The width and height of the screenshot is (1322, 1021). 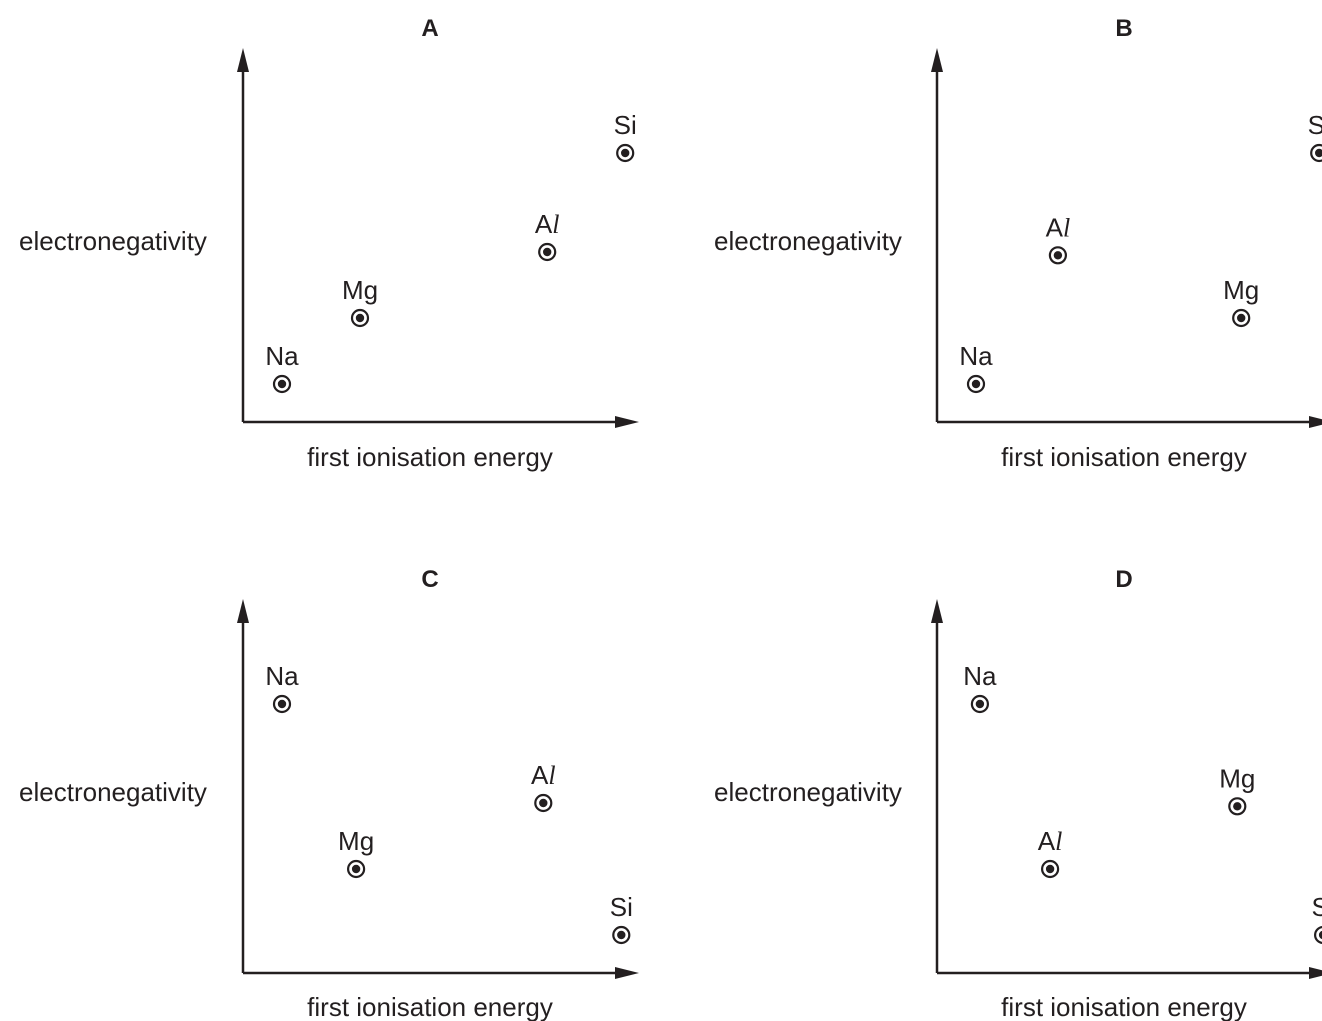 I want to click on panel-title: D, so click(x=1123, y=579).